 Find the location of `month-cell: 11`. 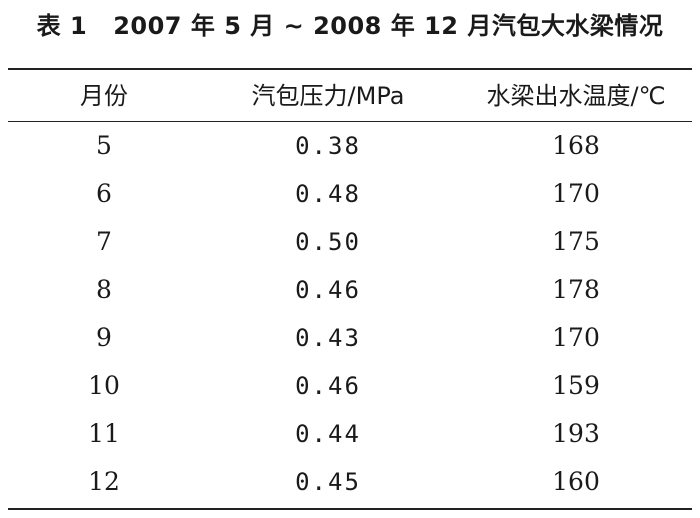

month-cell: 11 is located at coordinates (104, 433).